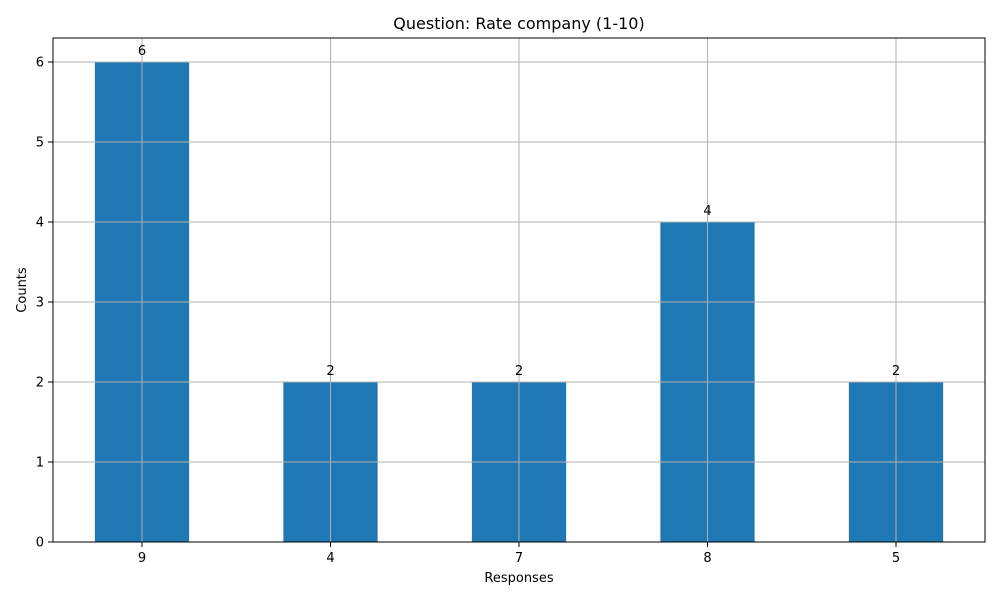 Image resolution: width=1000 pixels, height=600 pixels. Describe the element at coordinates (142, 51) in the screenshot. I see `bar-data-label: 6` at that location.